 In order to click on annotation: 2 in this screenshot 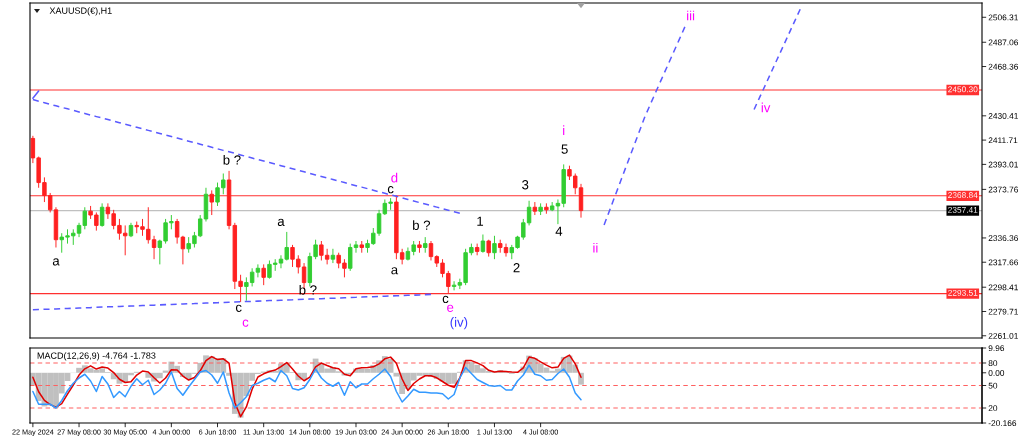, I will do `click(516, 268)`.